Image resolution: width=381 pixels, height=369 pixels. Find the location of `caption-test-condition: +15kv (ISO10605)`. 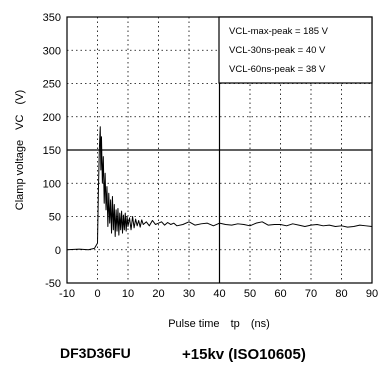

caption-test-condition: +15kv (ISO10605) is located at coordinates (244, 354).